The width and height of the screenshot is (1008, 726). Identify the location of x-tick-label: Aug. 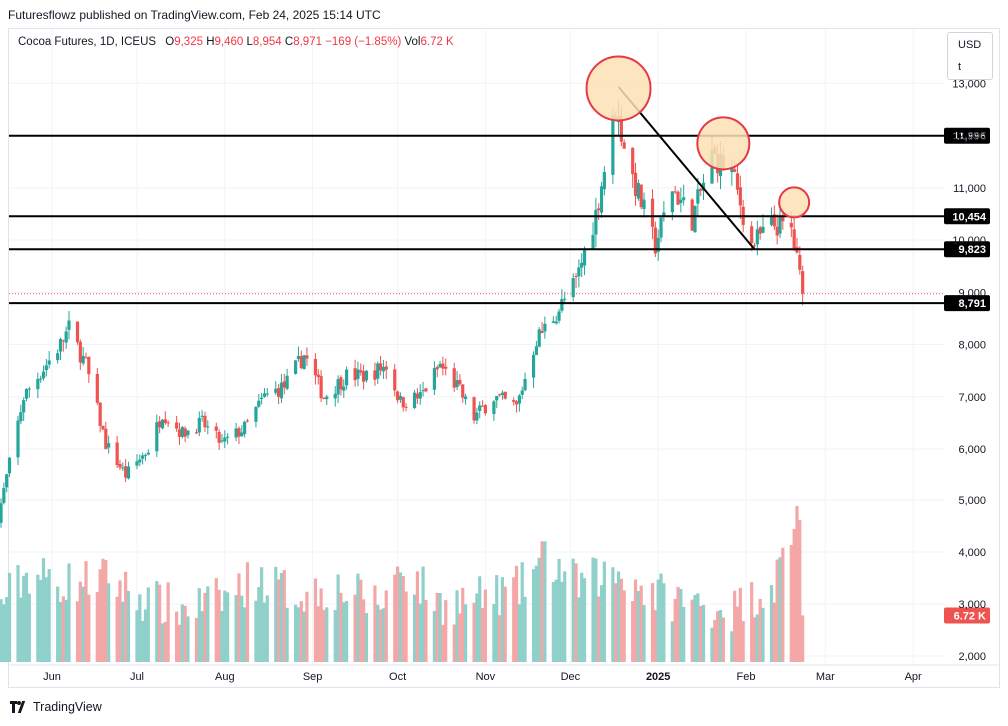
(225, 677).